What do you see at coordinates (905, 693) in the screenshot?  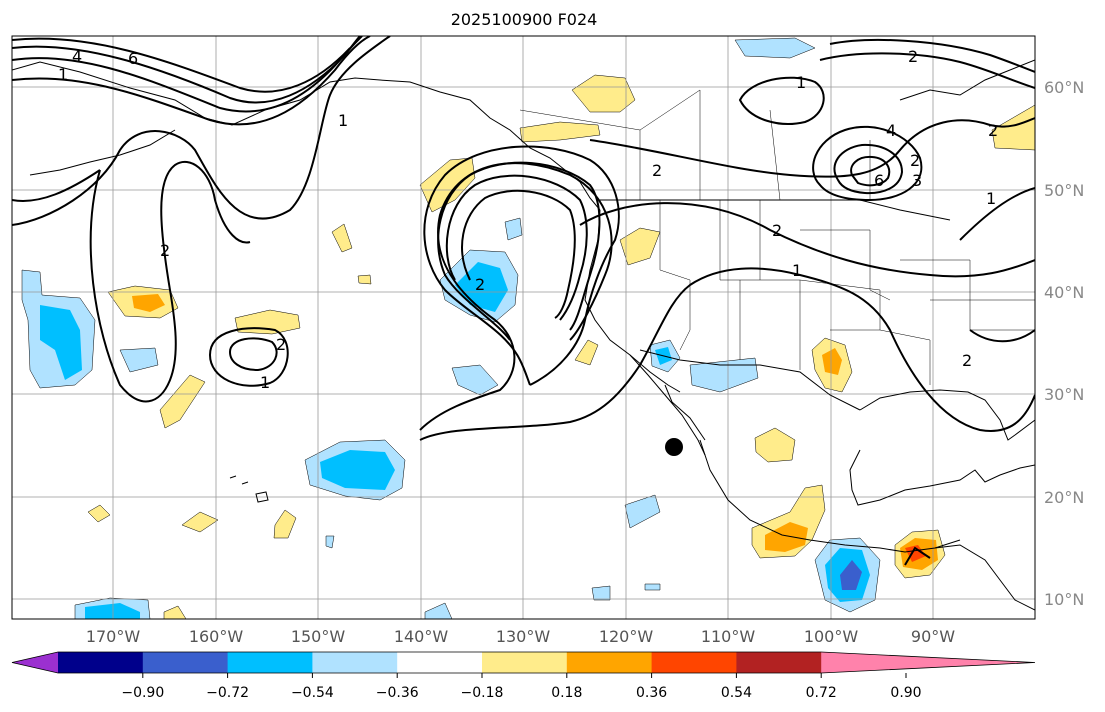 I see `colorbar-tick-label: 0.90` at bounding box center [905, 693].